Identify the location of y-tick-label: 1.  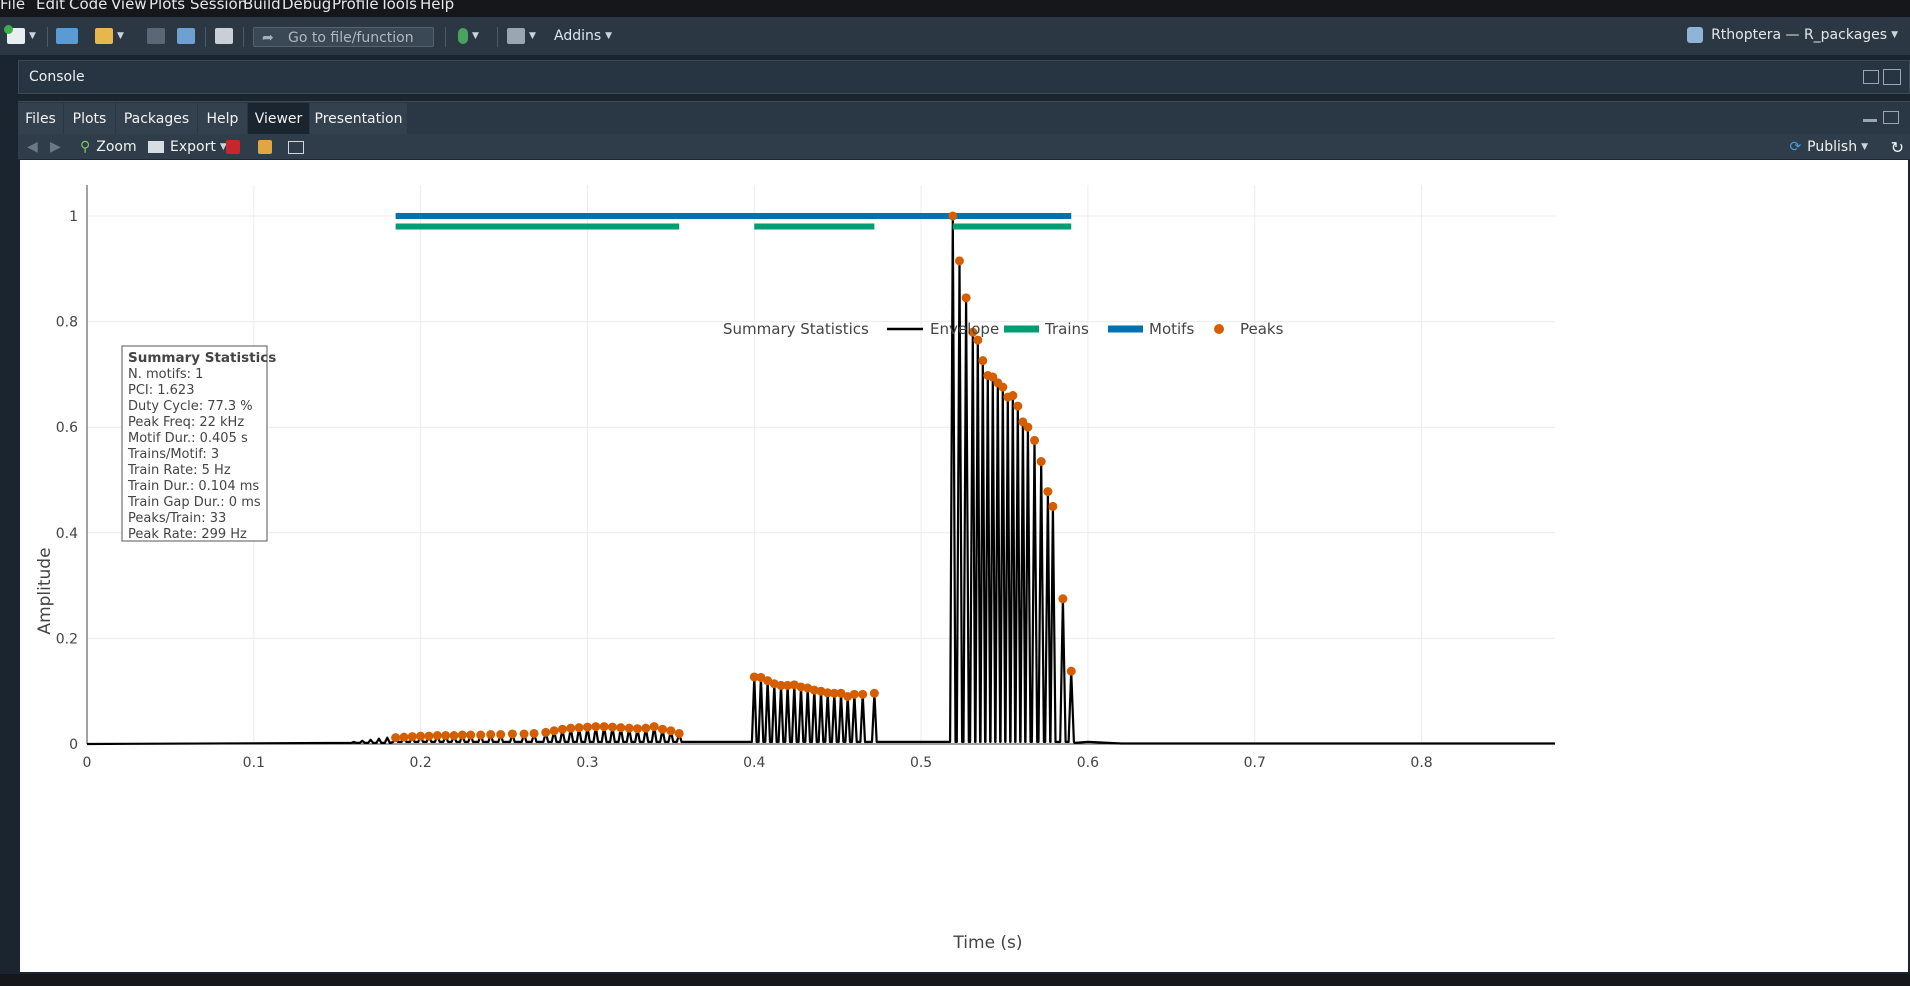
(73, 217).